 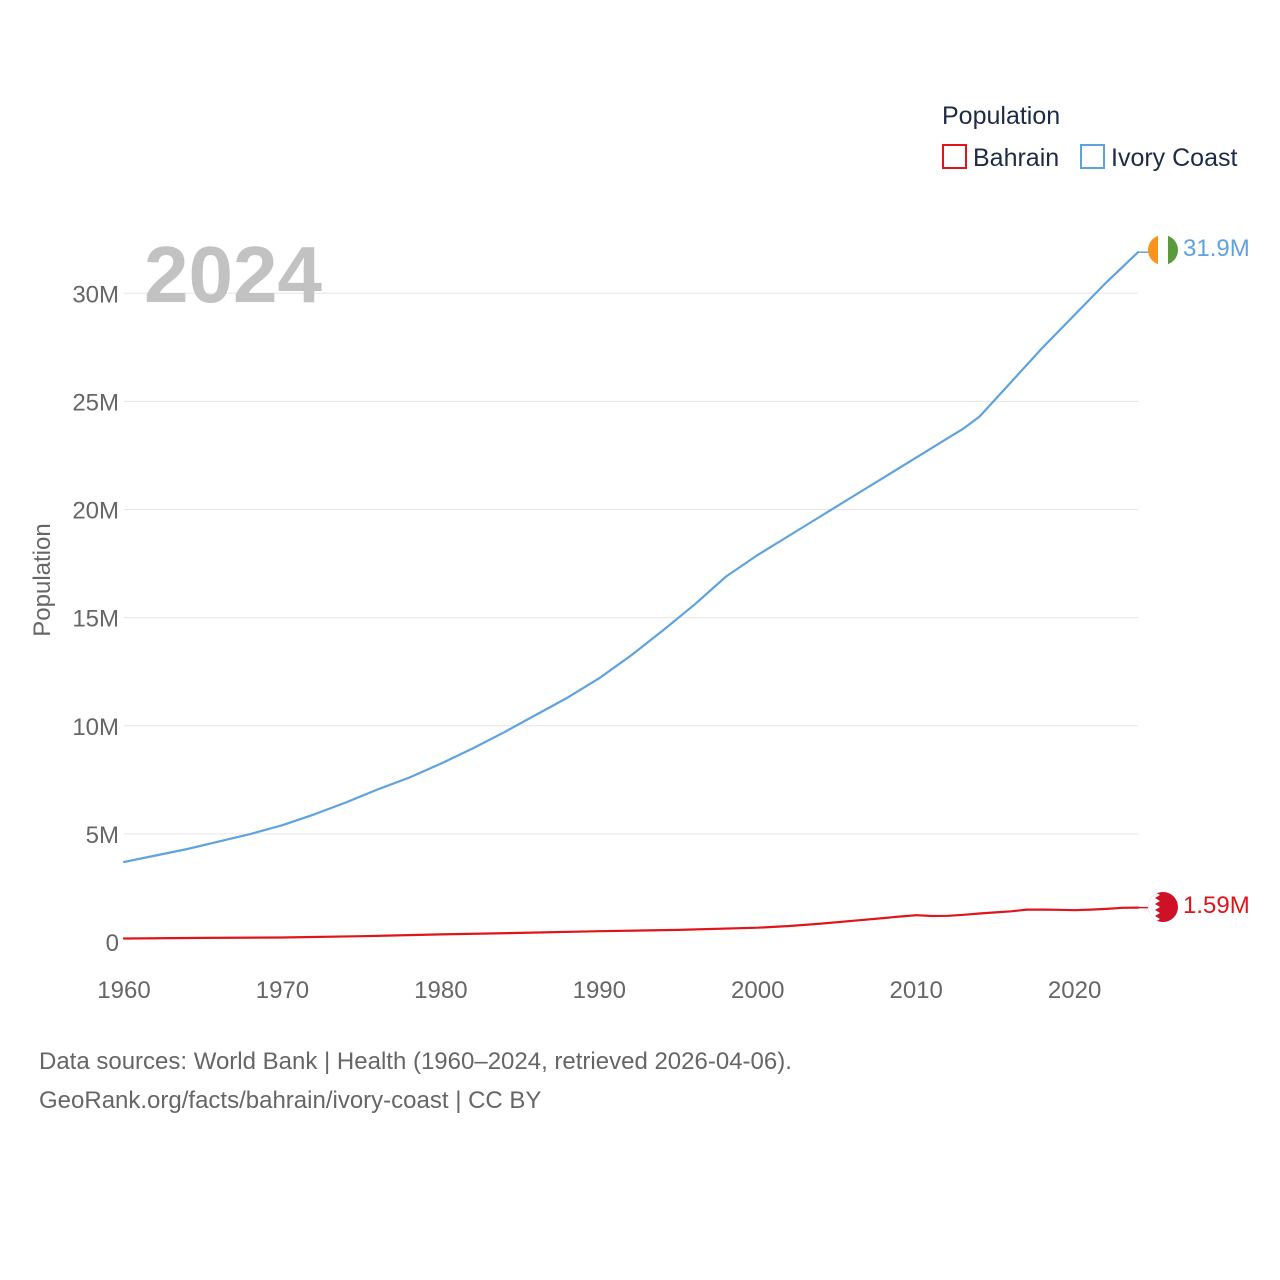 What do you see at coordinates (95, 402) in the screenshot?
I see `y-tick-label: 25M` at bounding box center [95, 402].